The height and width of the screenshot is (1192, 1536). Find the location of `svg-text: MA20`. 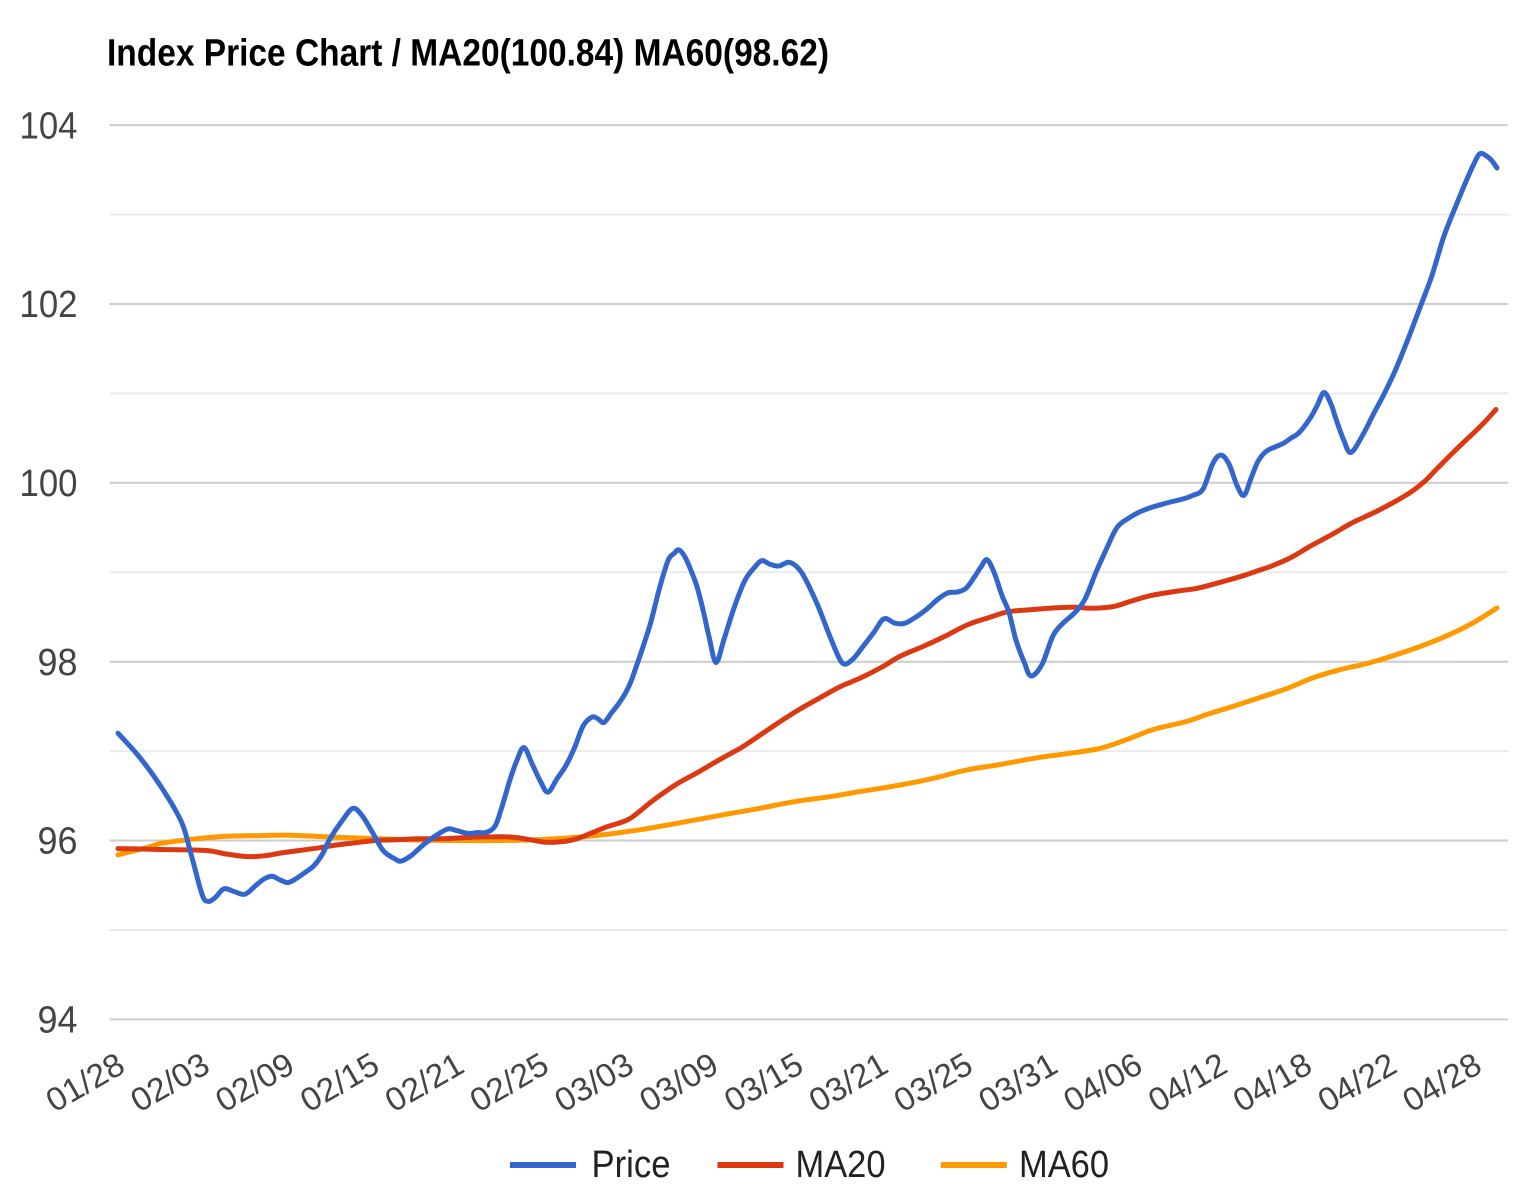

svg-text: MA20 is located at coordinates (841, 1165).